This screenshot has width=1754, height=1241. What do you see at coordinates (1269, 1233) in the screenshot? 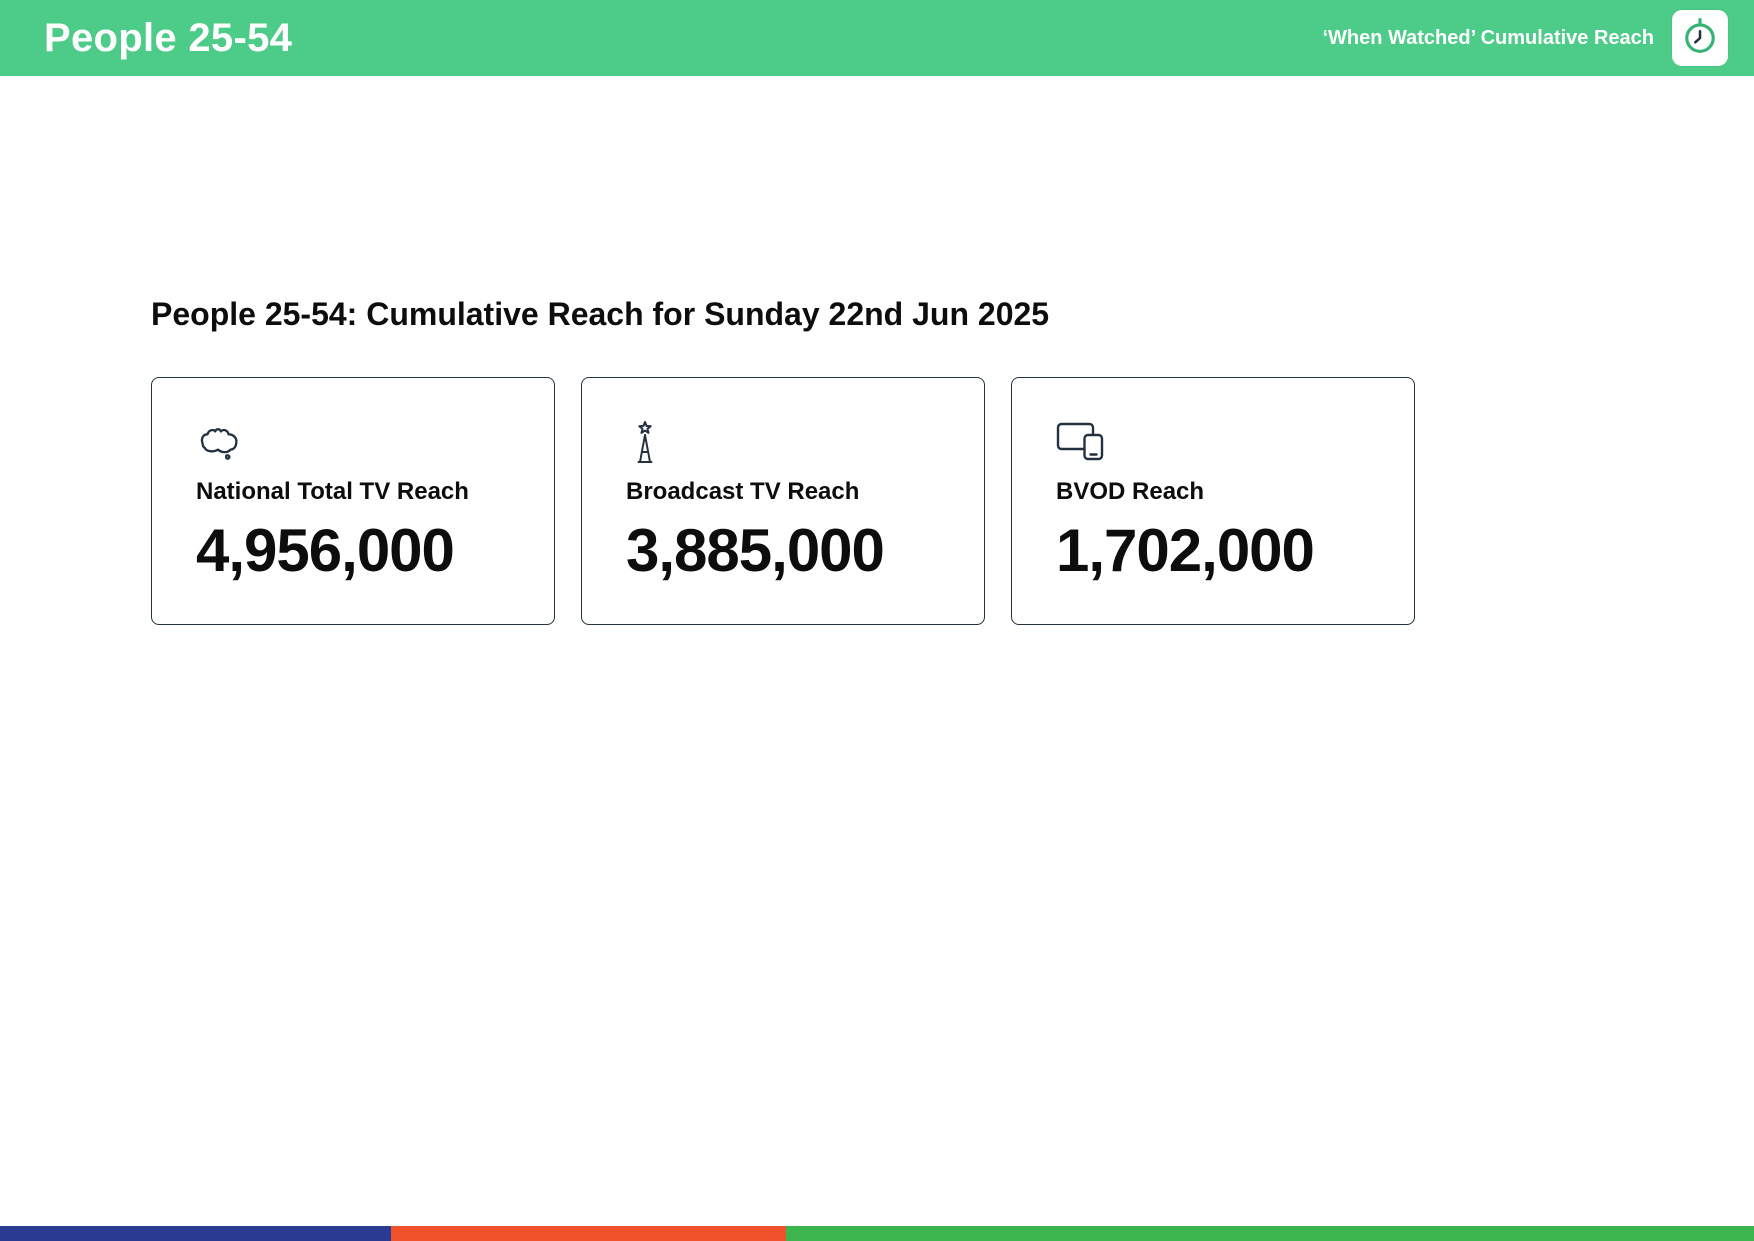
I see `footer-segment-green` at bounding box center [1269, 1233].